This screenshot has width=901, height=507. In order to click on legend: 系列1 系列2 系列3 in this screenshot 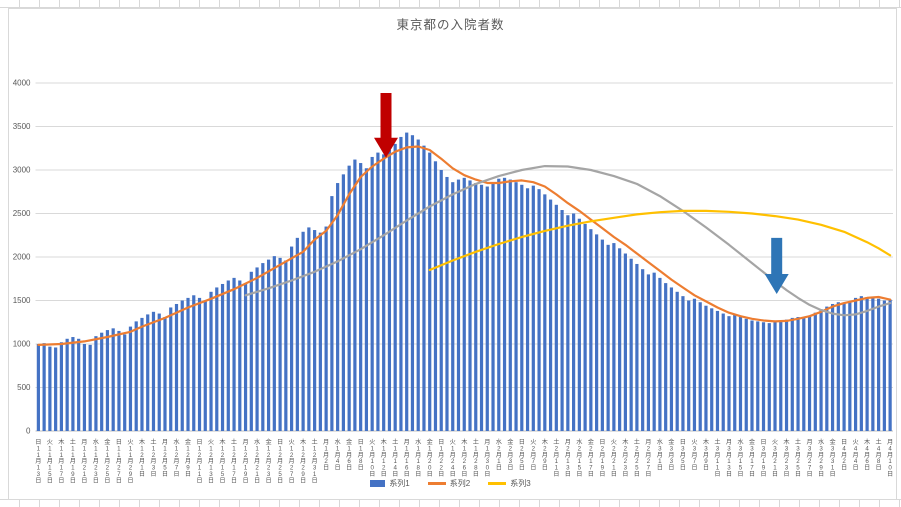, I will do `click(450, 483)`.